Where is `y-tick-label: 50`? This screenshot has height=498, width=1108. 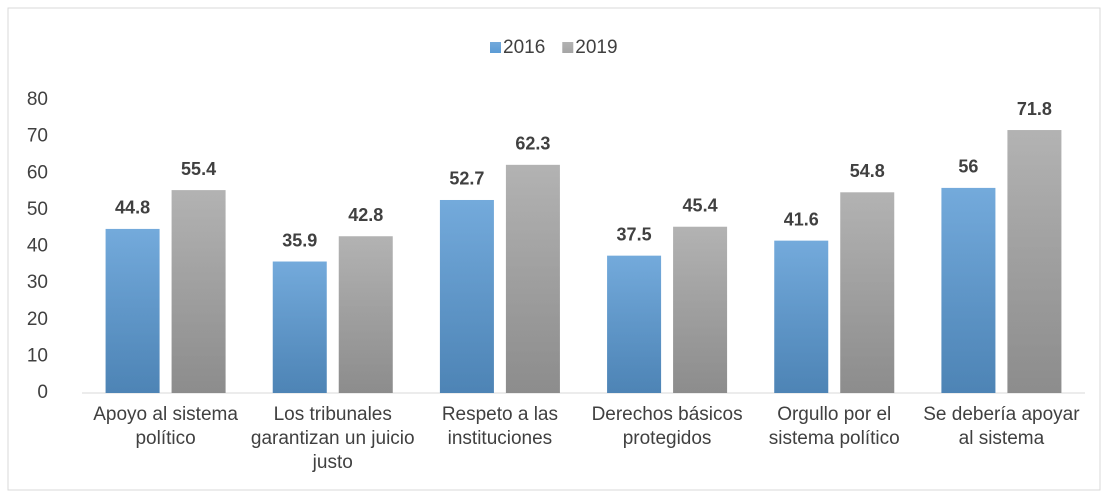
y-tick-label: 50 is located at coordinates (37, 209).